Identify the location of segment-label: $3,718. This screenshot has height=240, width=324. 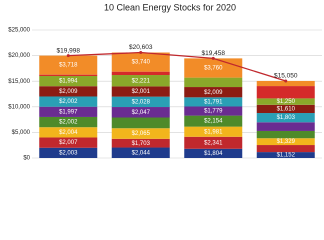
(68, 66).